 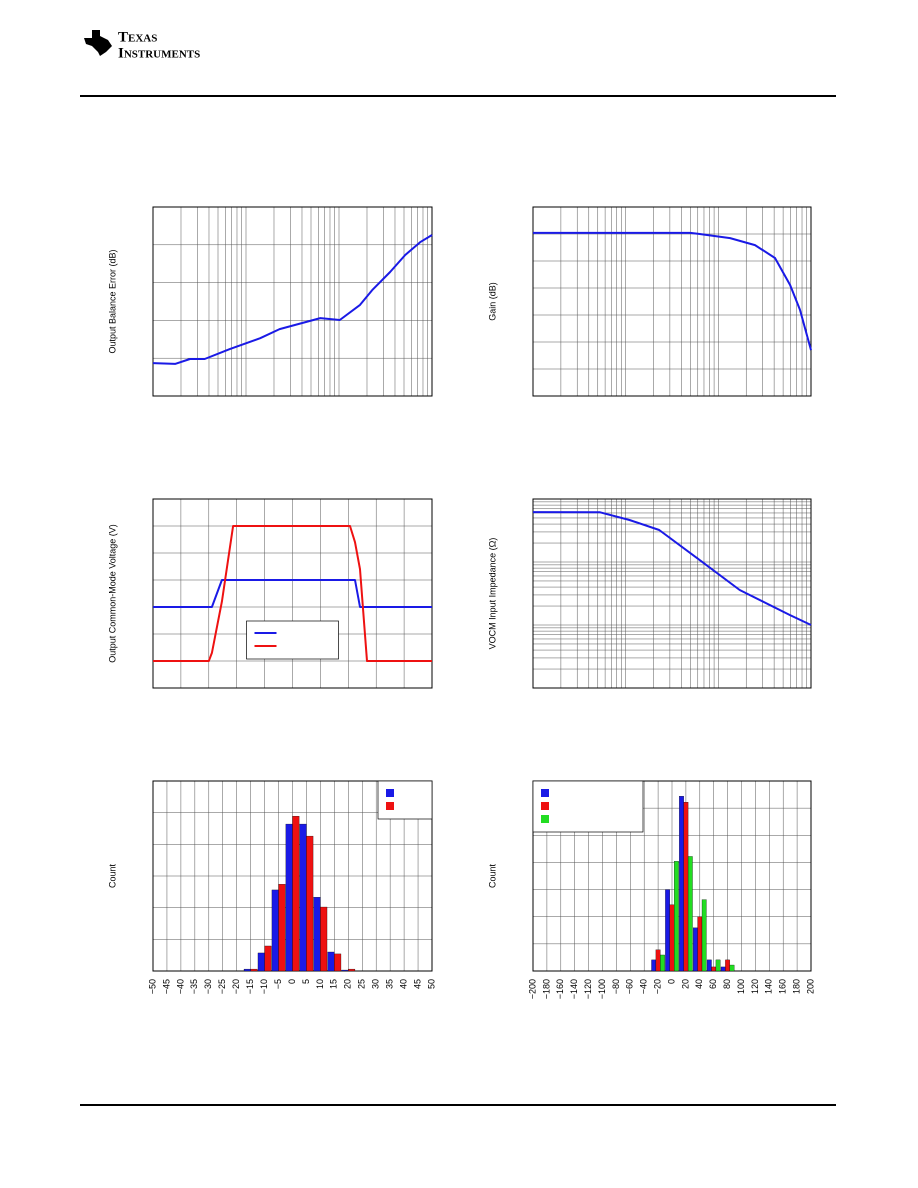 I want to click on x-tick-label: 180, so click(x=796, y=986).